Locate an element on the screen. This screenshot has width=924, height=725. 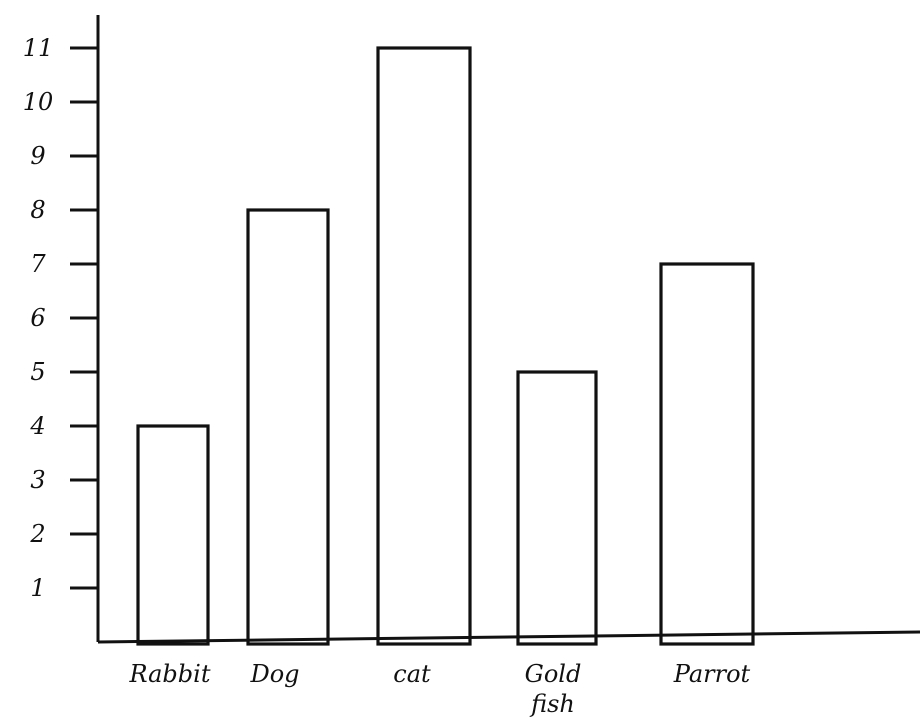
bar-cat is located at coordinates (424, 346).